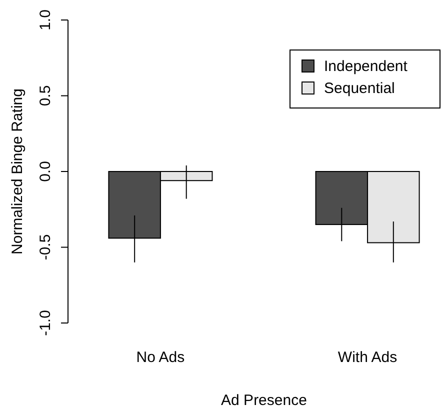 The height and width of the screenshot is (413, 448). Describe the element at coordinates (45, 323) in the screenshot. I see `y-tick-label: -1.0` at that location.